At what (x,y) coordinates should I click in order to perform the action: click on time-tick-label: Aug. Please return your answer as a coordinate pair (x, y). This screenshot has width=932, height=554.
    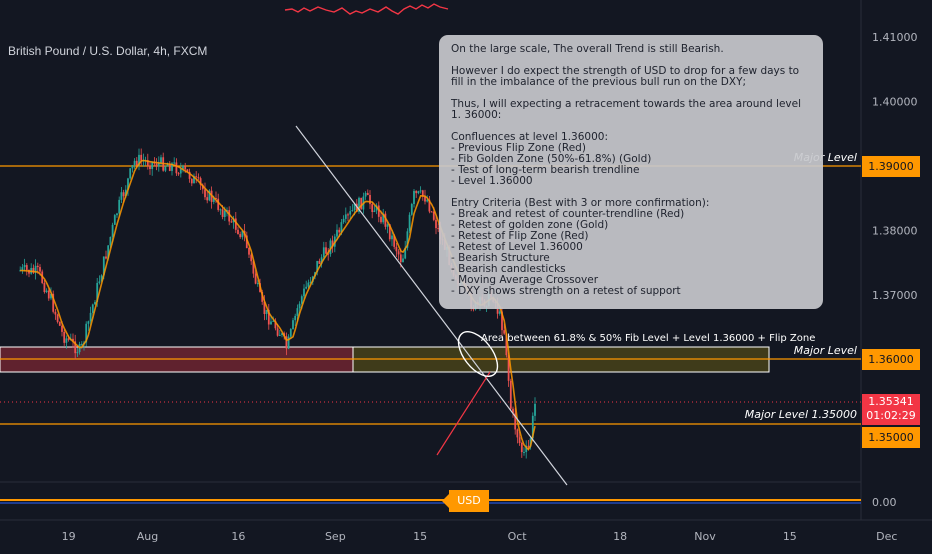
    Looking at the image, I should click on (147, 536).